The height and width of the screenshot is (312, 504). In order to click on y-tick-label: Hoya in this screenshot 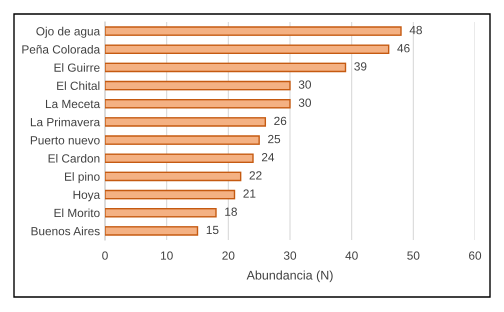, I will do `click(87, 196)`.